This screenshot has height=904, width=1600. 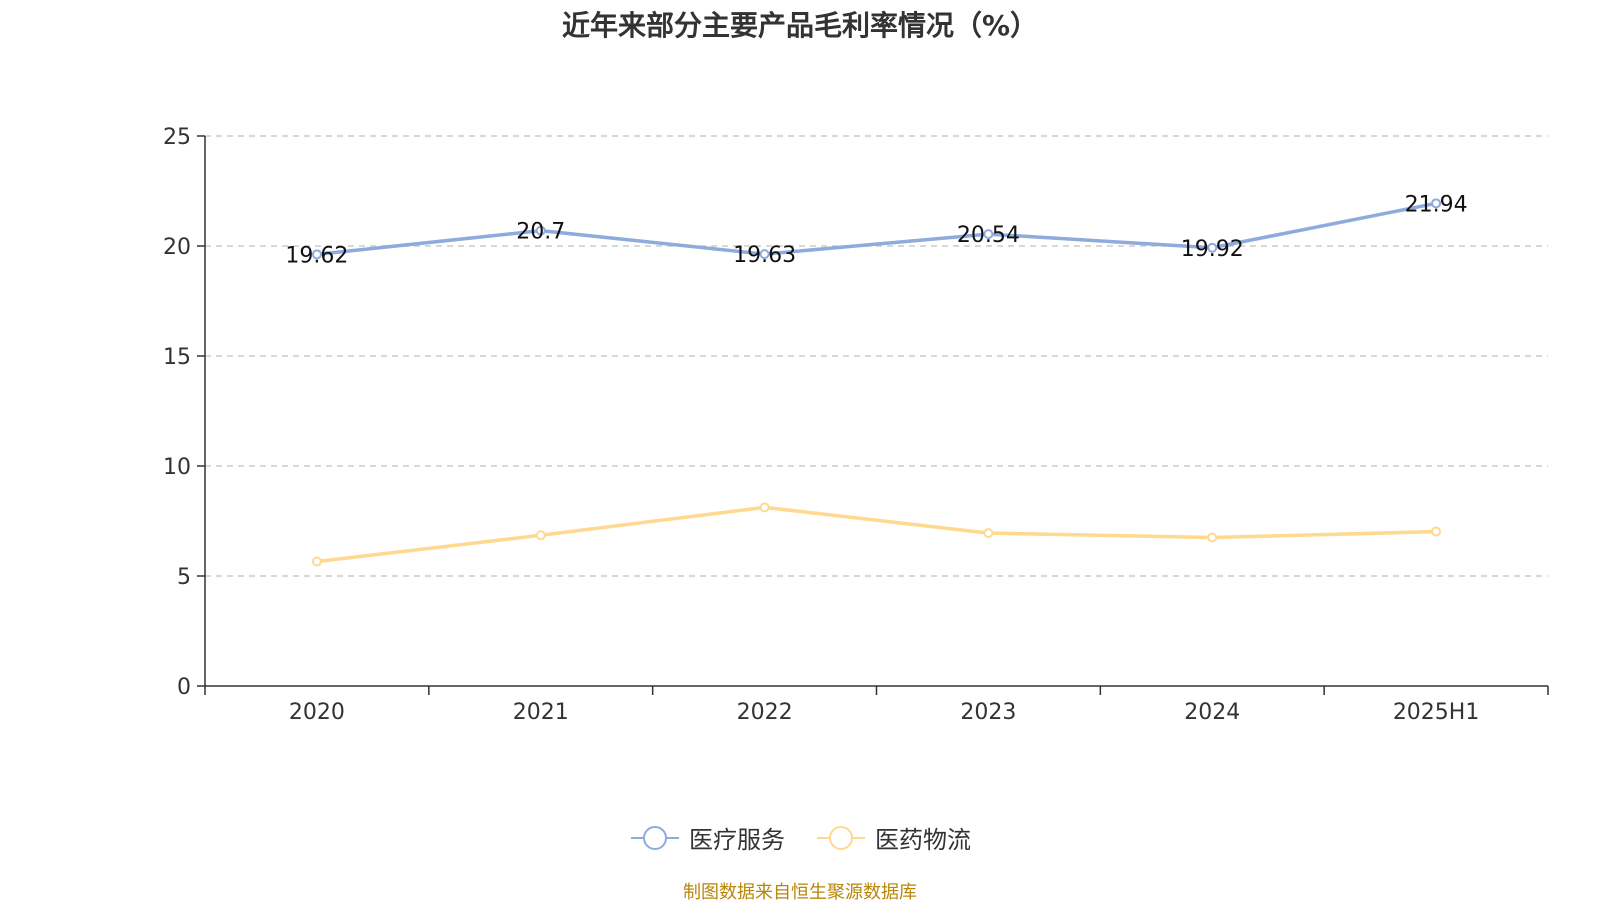 What do you see at coordinates (317, 712) in the screenshot?
I see `x-tick-label: 2020` at bounding box center [317, 712].